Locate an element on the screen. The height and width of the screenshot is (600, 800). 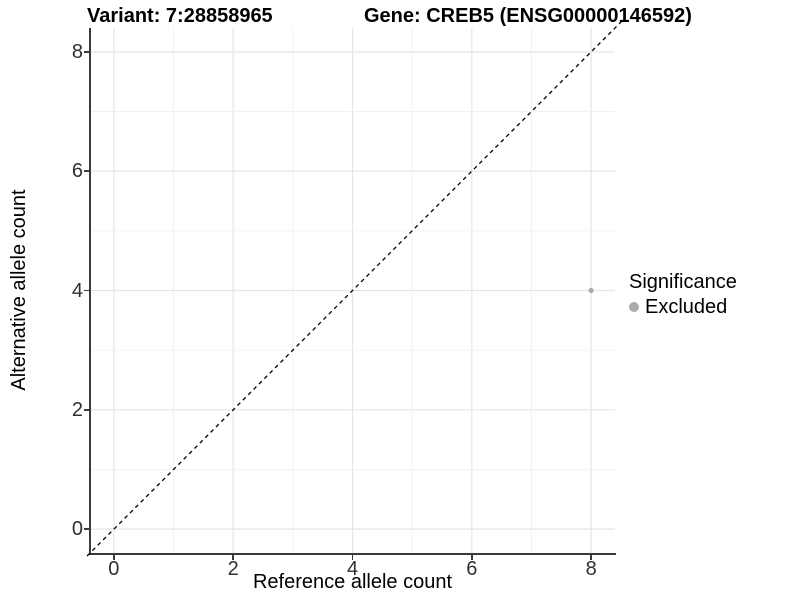
legend-item-excluded: Excluded is located at coordinates (683, 307).